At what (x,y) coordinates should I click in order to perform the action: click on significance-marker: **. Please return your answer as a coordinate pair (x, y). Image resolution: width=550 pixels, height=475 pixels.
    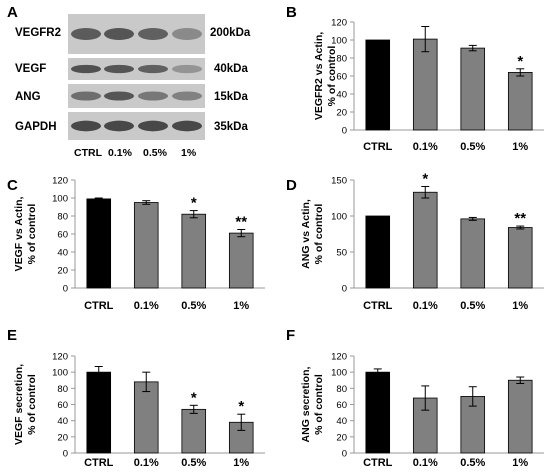
    Looking at the image, I should click on (241, 222).